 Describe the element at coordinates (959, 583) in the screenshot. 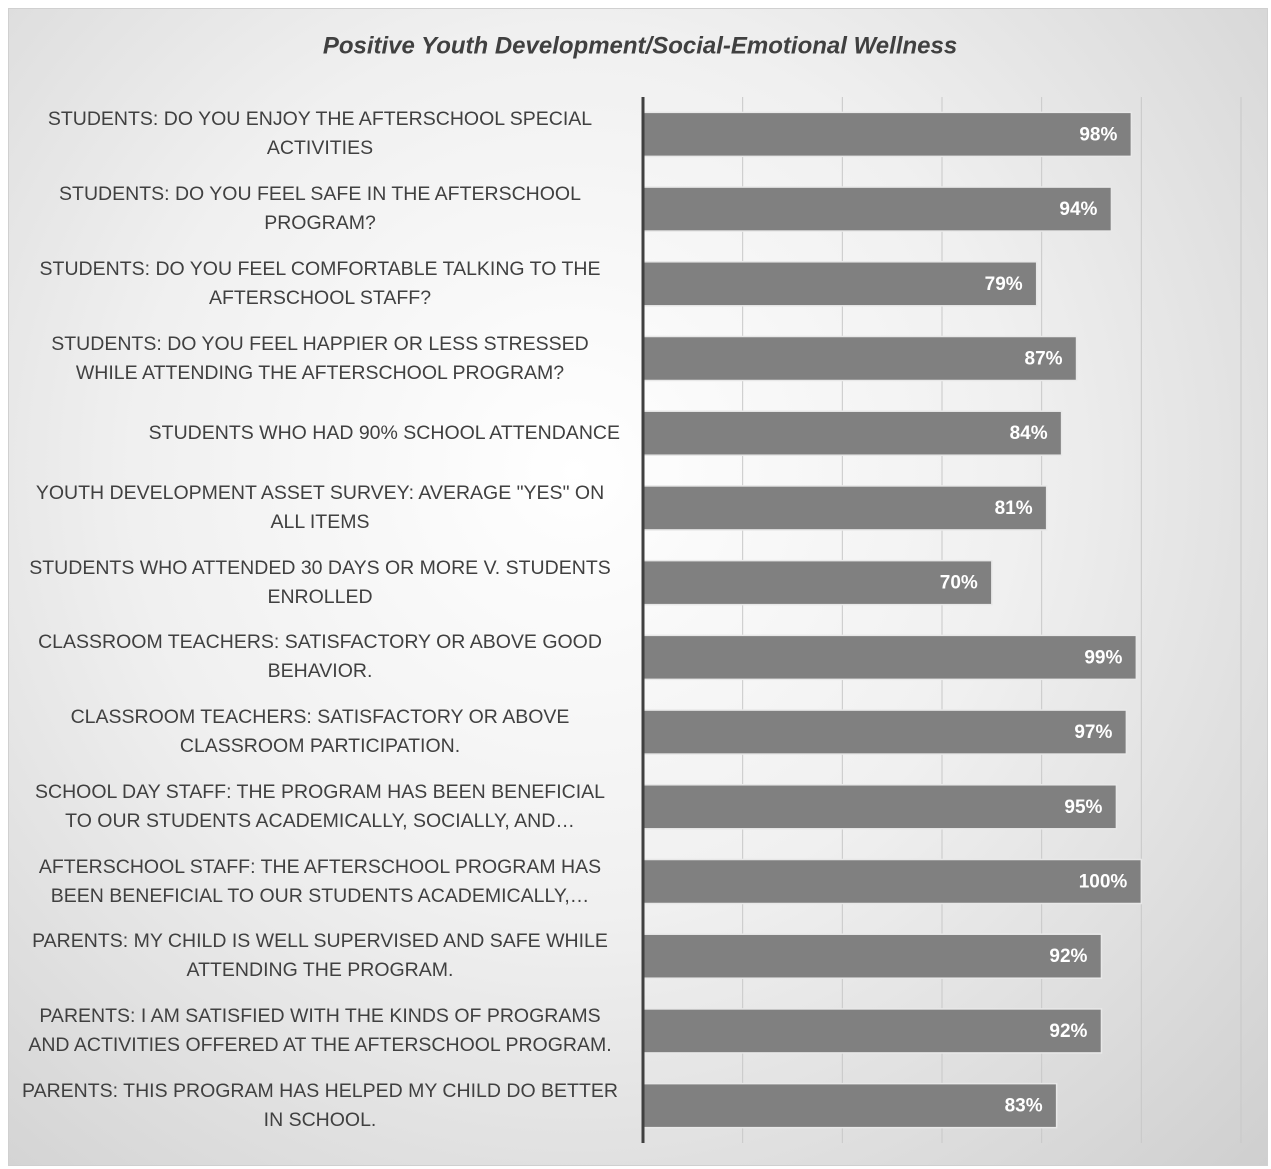

I see `value-label: 70%` at that location.